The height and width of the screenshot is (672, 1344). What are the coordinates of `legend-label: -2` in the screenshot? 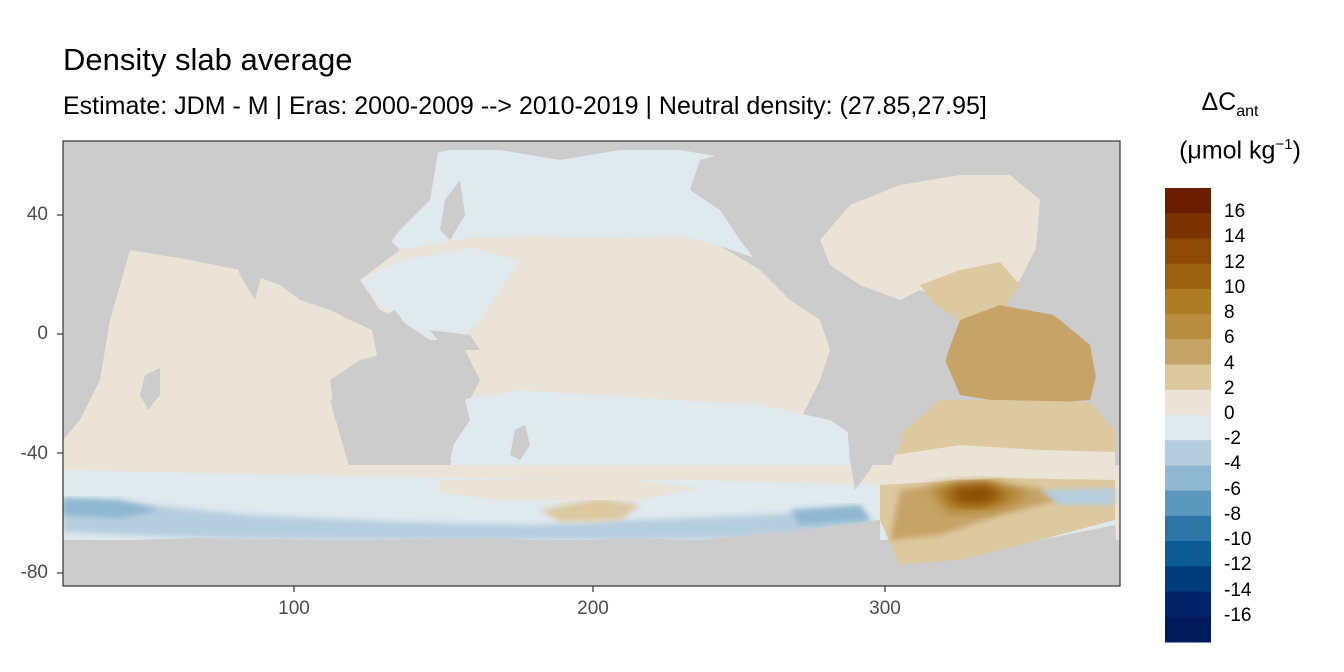 It's located at (1232, 439).